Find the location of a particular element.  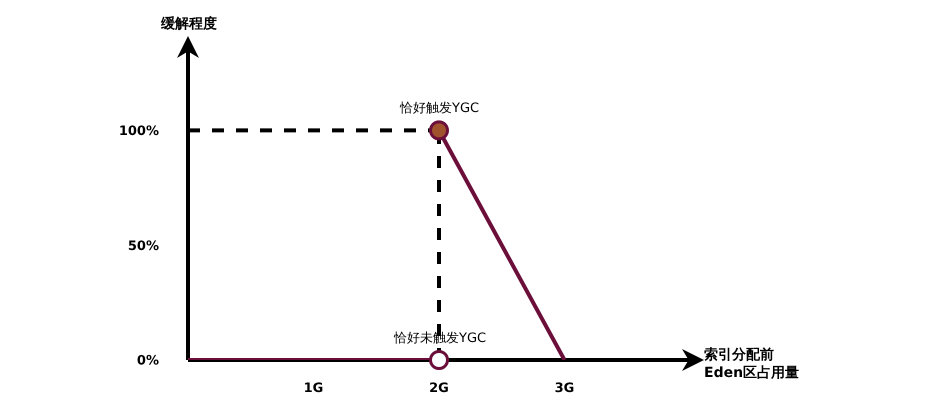

x-axis-title: 索引分配前 Eden区占用量 is located at coordinates (752, 364).